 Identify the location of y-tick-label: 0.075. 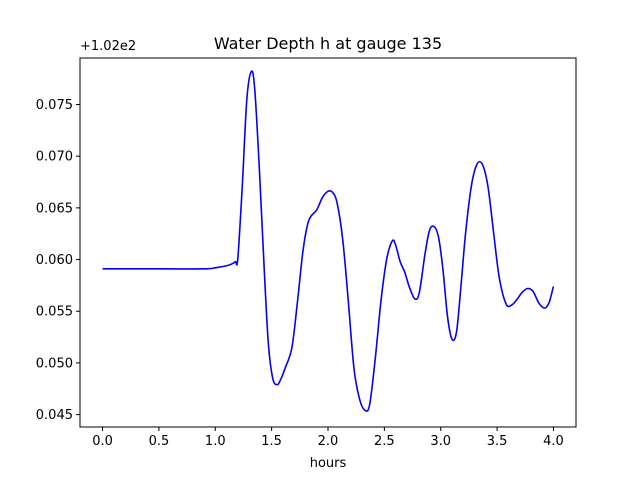
(54, 105).